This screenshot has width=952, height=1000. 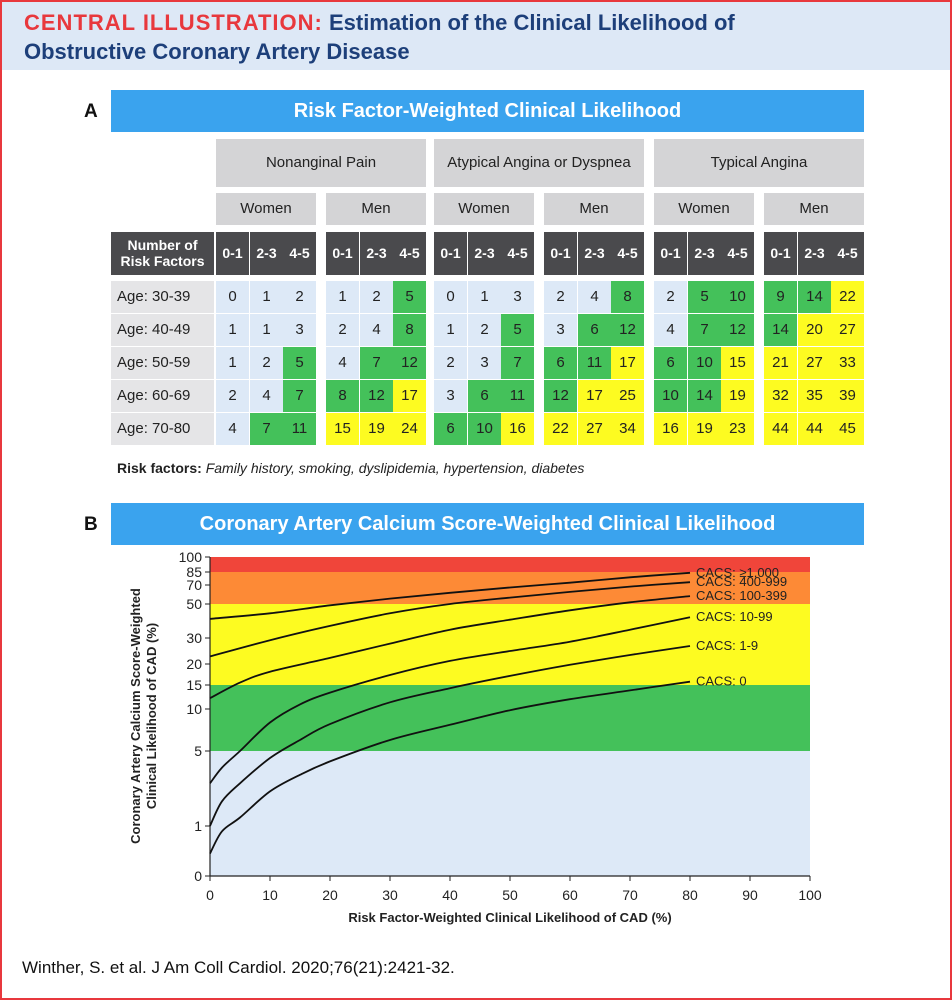 I want to click on y-tick-label: 5, so click(x=198, y=751).